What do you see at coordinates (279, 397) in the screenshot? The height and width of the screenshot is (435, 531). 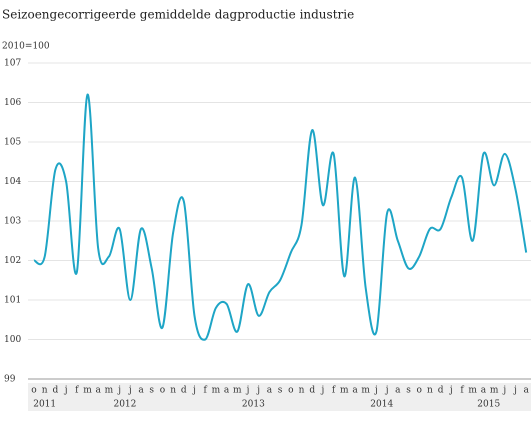 I see `x-axis-band` at bounding box center [279, 397].